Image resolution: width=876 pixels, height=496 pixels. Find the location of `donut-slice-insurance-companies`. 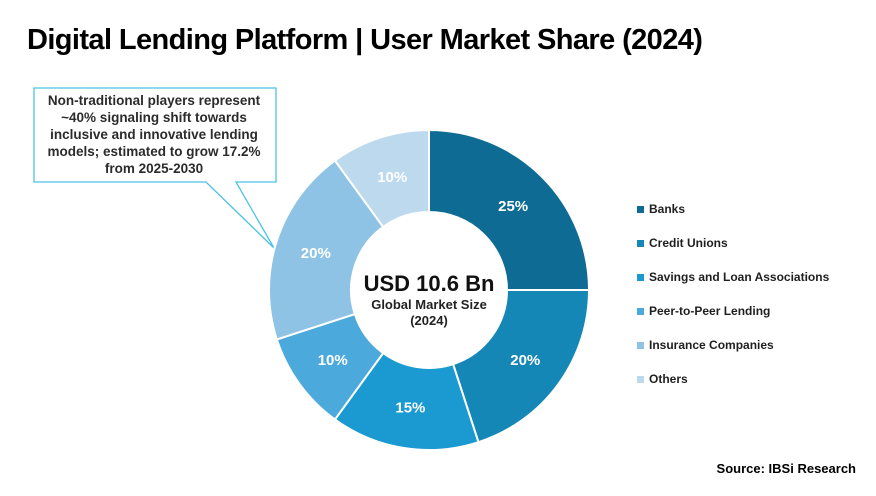

donut-slice-insurance-companies is located at coordinates (326, 250).